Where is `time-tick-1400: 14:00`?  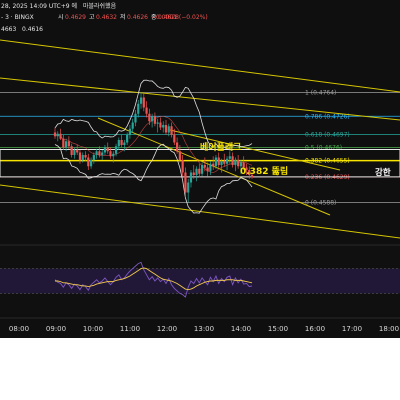
time-tick-1400: 14:00 is located at coordinates (241, 329).